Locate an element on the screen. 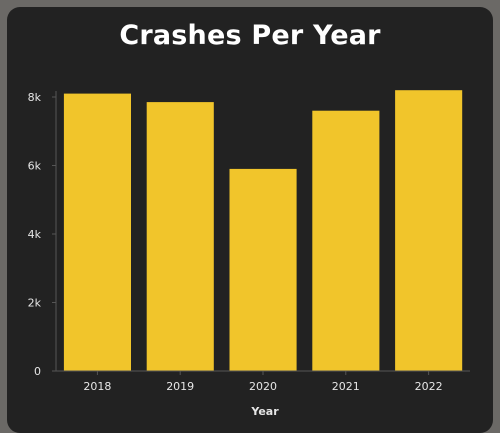  bar-2019 is located at coordinates (180, 236).